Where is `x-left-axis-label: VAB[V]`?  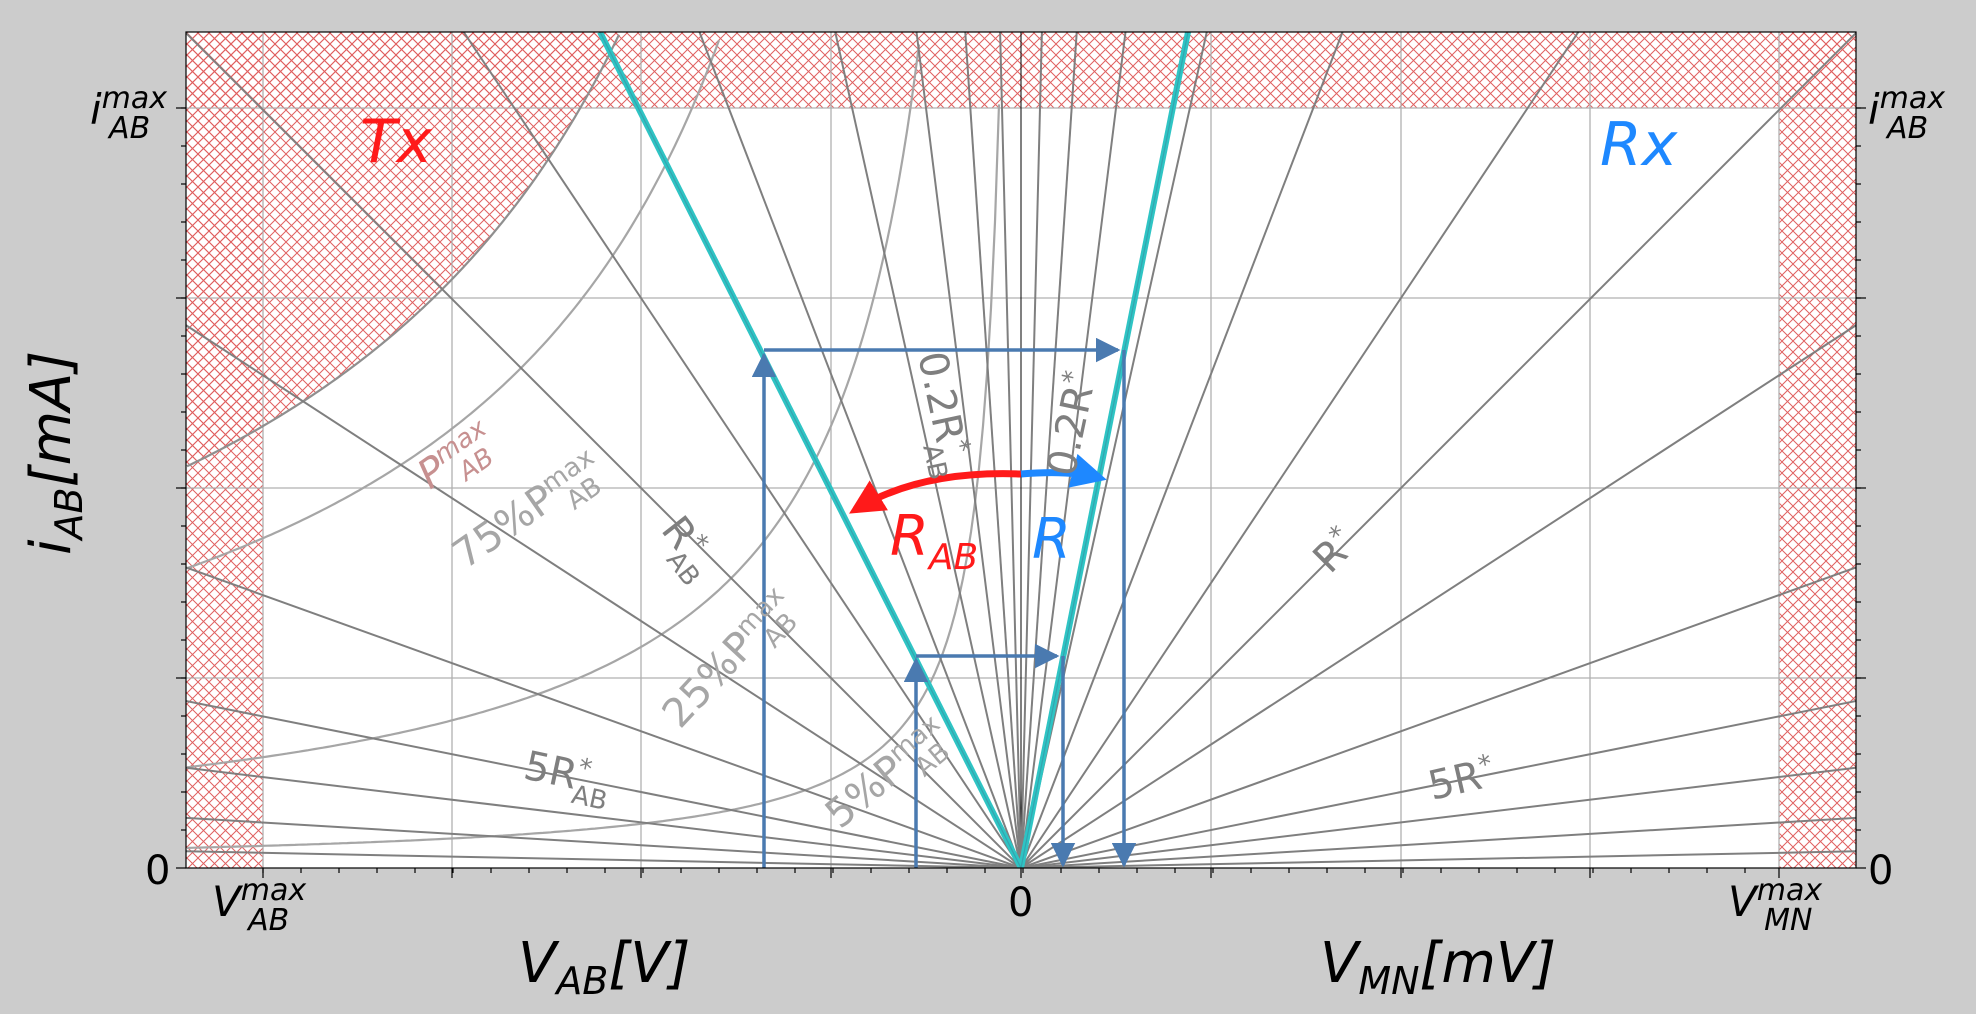 x-left-axis-label: VAB[V] is located at coordinates (604, 967).